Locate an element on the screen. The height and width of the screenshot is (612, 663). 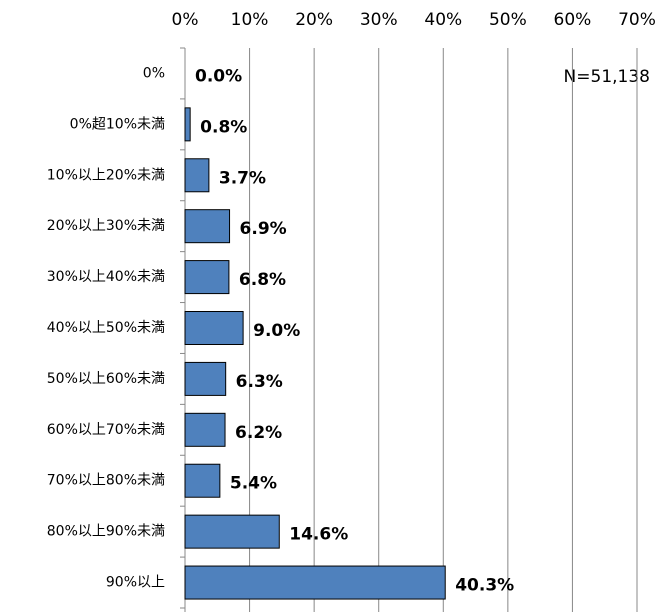
x-tick-label: 0% is located at coordinates (185, 20).